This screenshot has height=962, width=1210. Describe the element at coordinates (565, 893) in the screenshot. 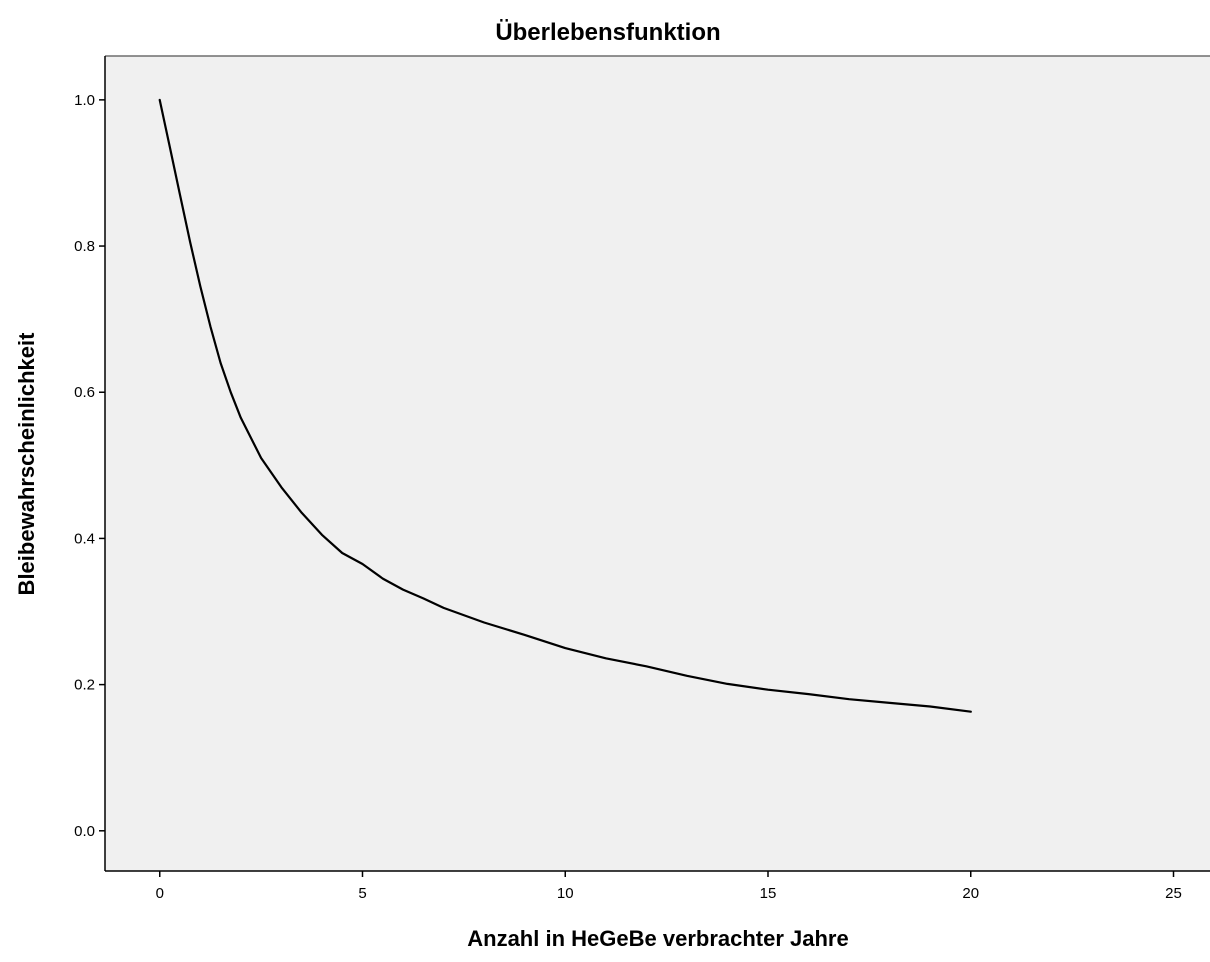

I see `x-tick-label: 10` at that location.